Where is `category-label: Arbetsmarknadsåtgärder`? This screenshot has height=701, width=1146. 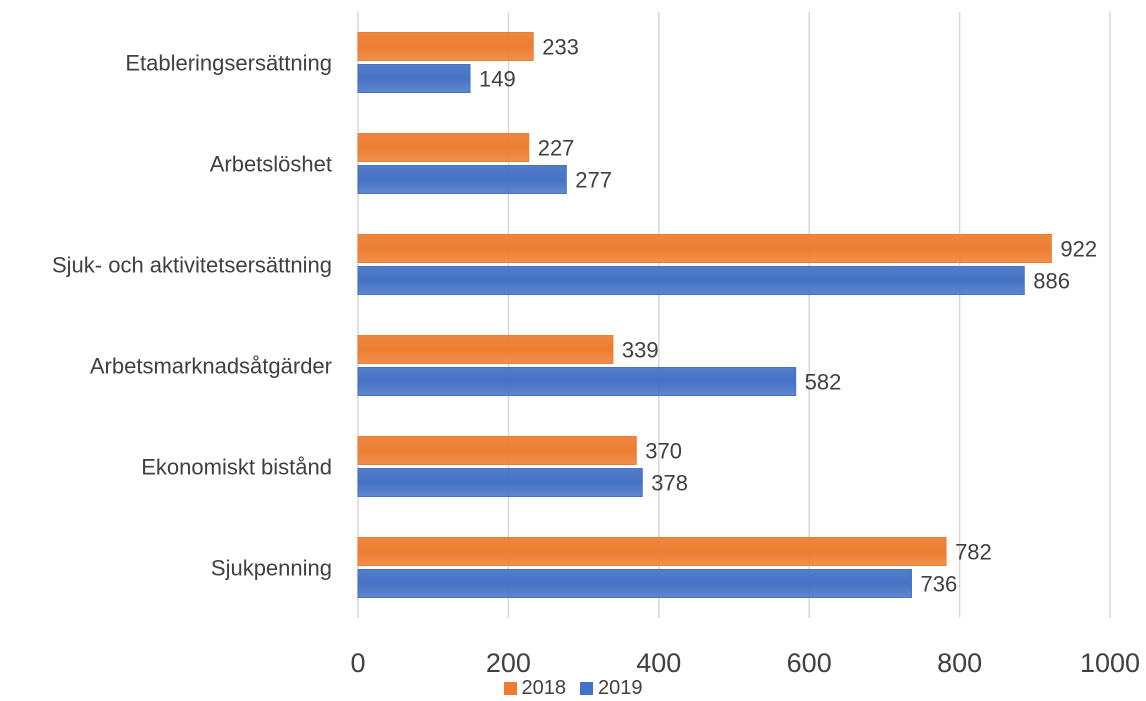 category-label: Arbetsmarknadsåtgärder is located at coordinates (211, 366).